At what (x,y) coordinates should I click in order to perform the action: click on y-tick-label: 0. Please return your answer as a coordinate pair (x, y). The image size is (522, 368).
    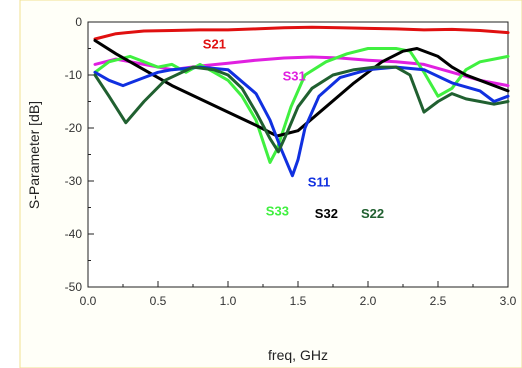
    Looking at the image, I should click on (78, 22).